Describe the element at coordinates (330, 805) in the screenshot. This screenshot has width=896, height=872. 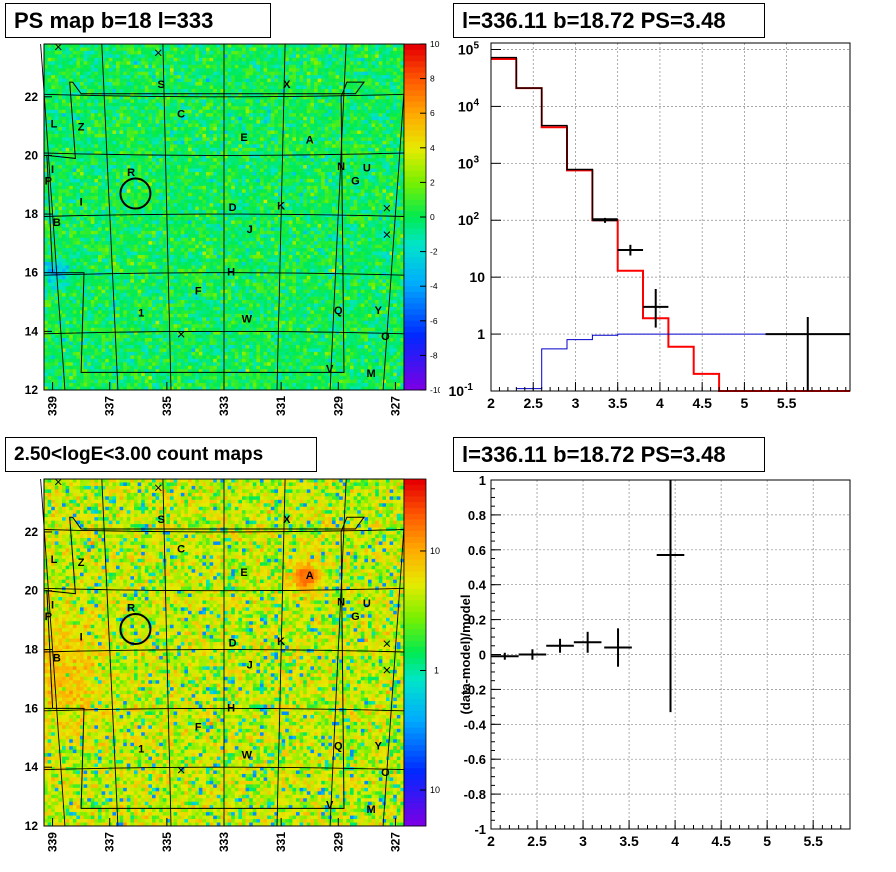
I see `source-label: V` at that location.